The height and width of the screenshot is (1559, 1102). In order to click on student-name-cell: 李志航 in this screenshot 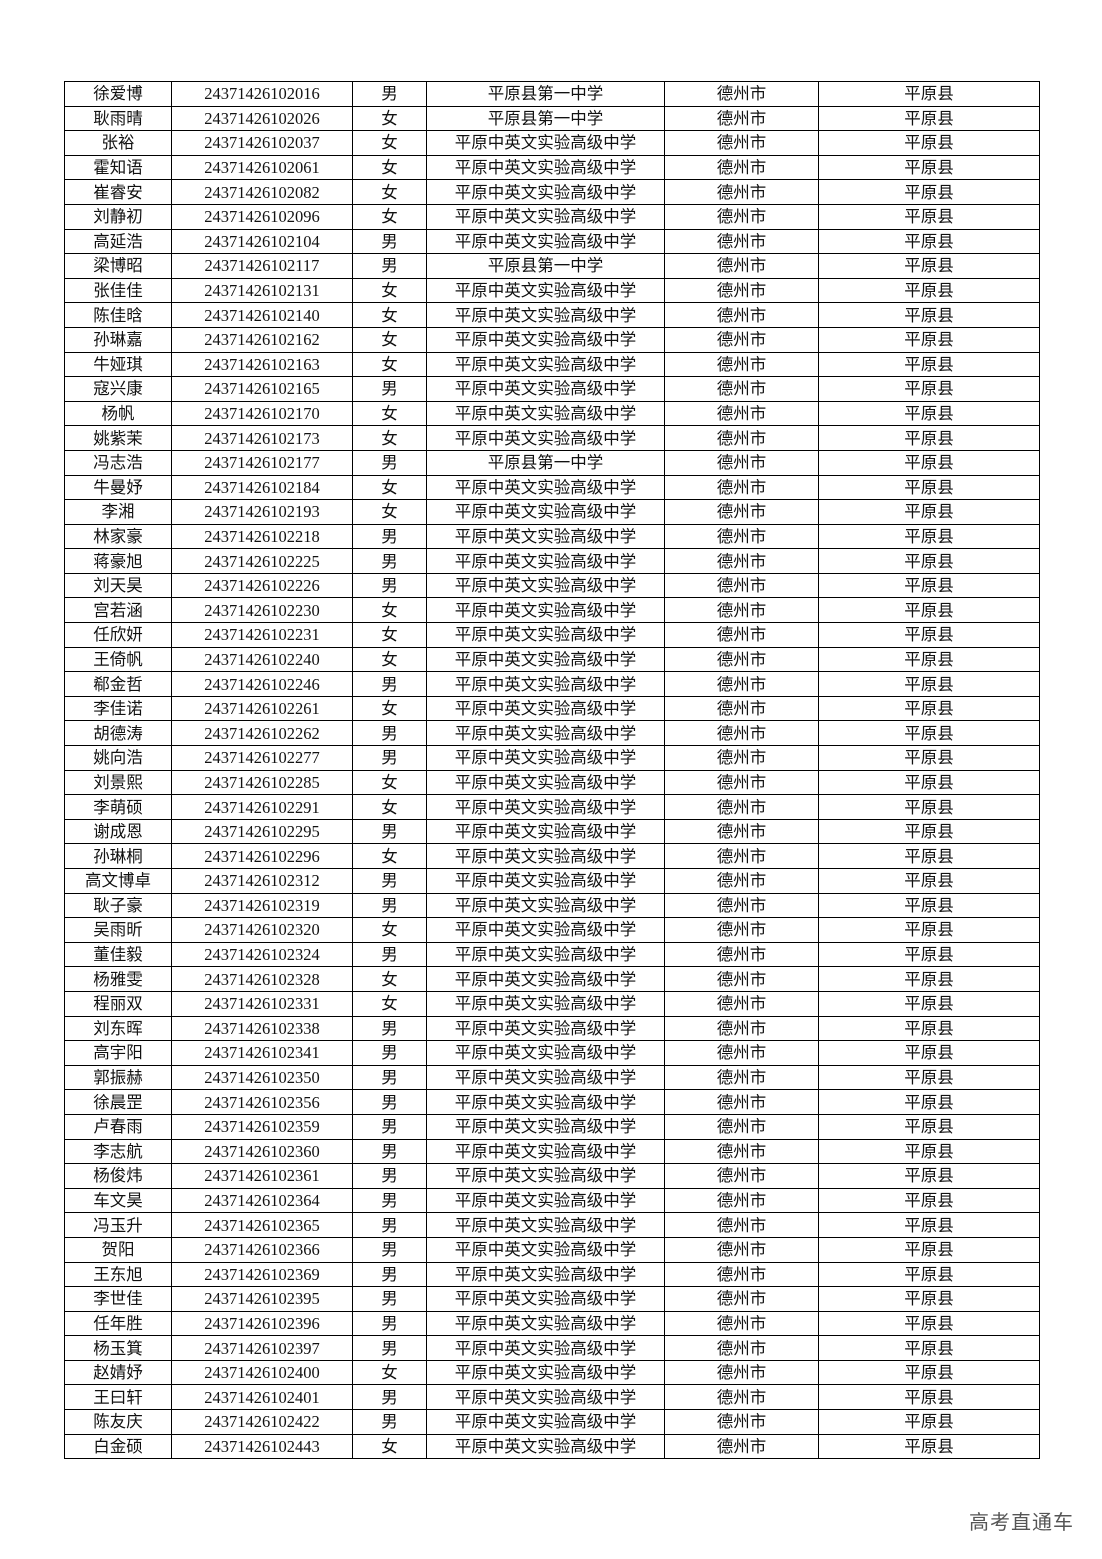, I will do `click(118, 1151)`.